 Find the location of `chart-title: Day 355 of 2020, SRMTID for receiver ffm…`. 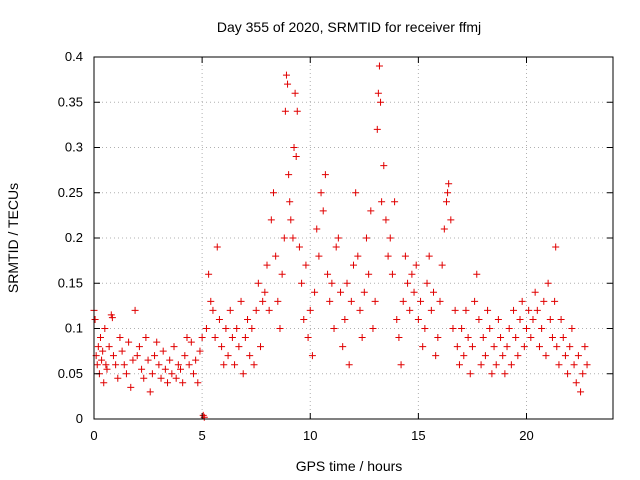

chart-title: Day 355 of 2020, SRMTID for receiver ffm… is located at coordinates (349, 27).